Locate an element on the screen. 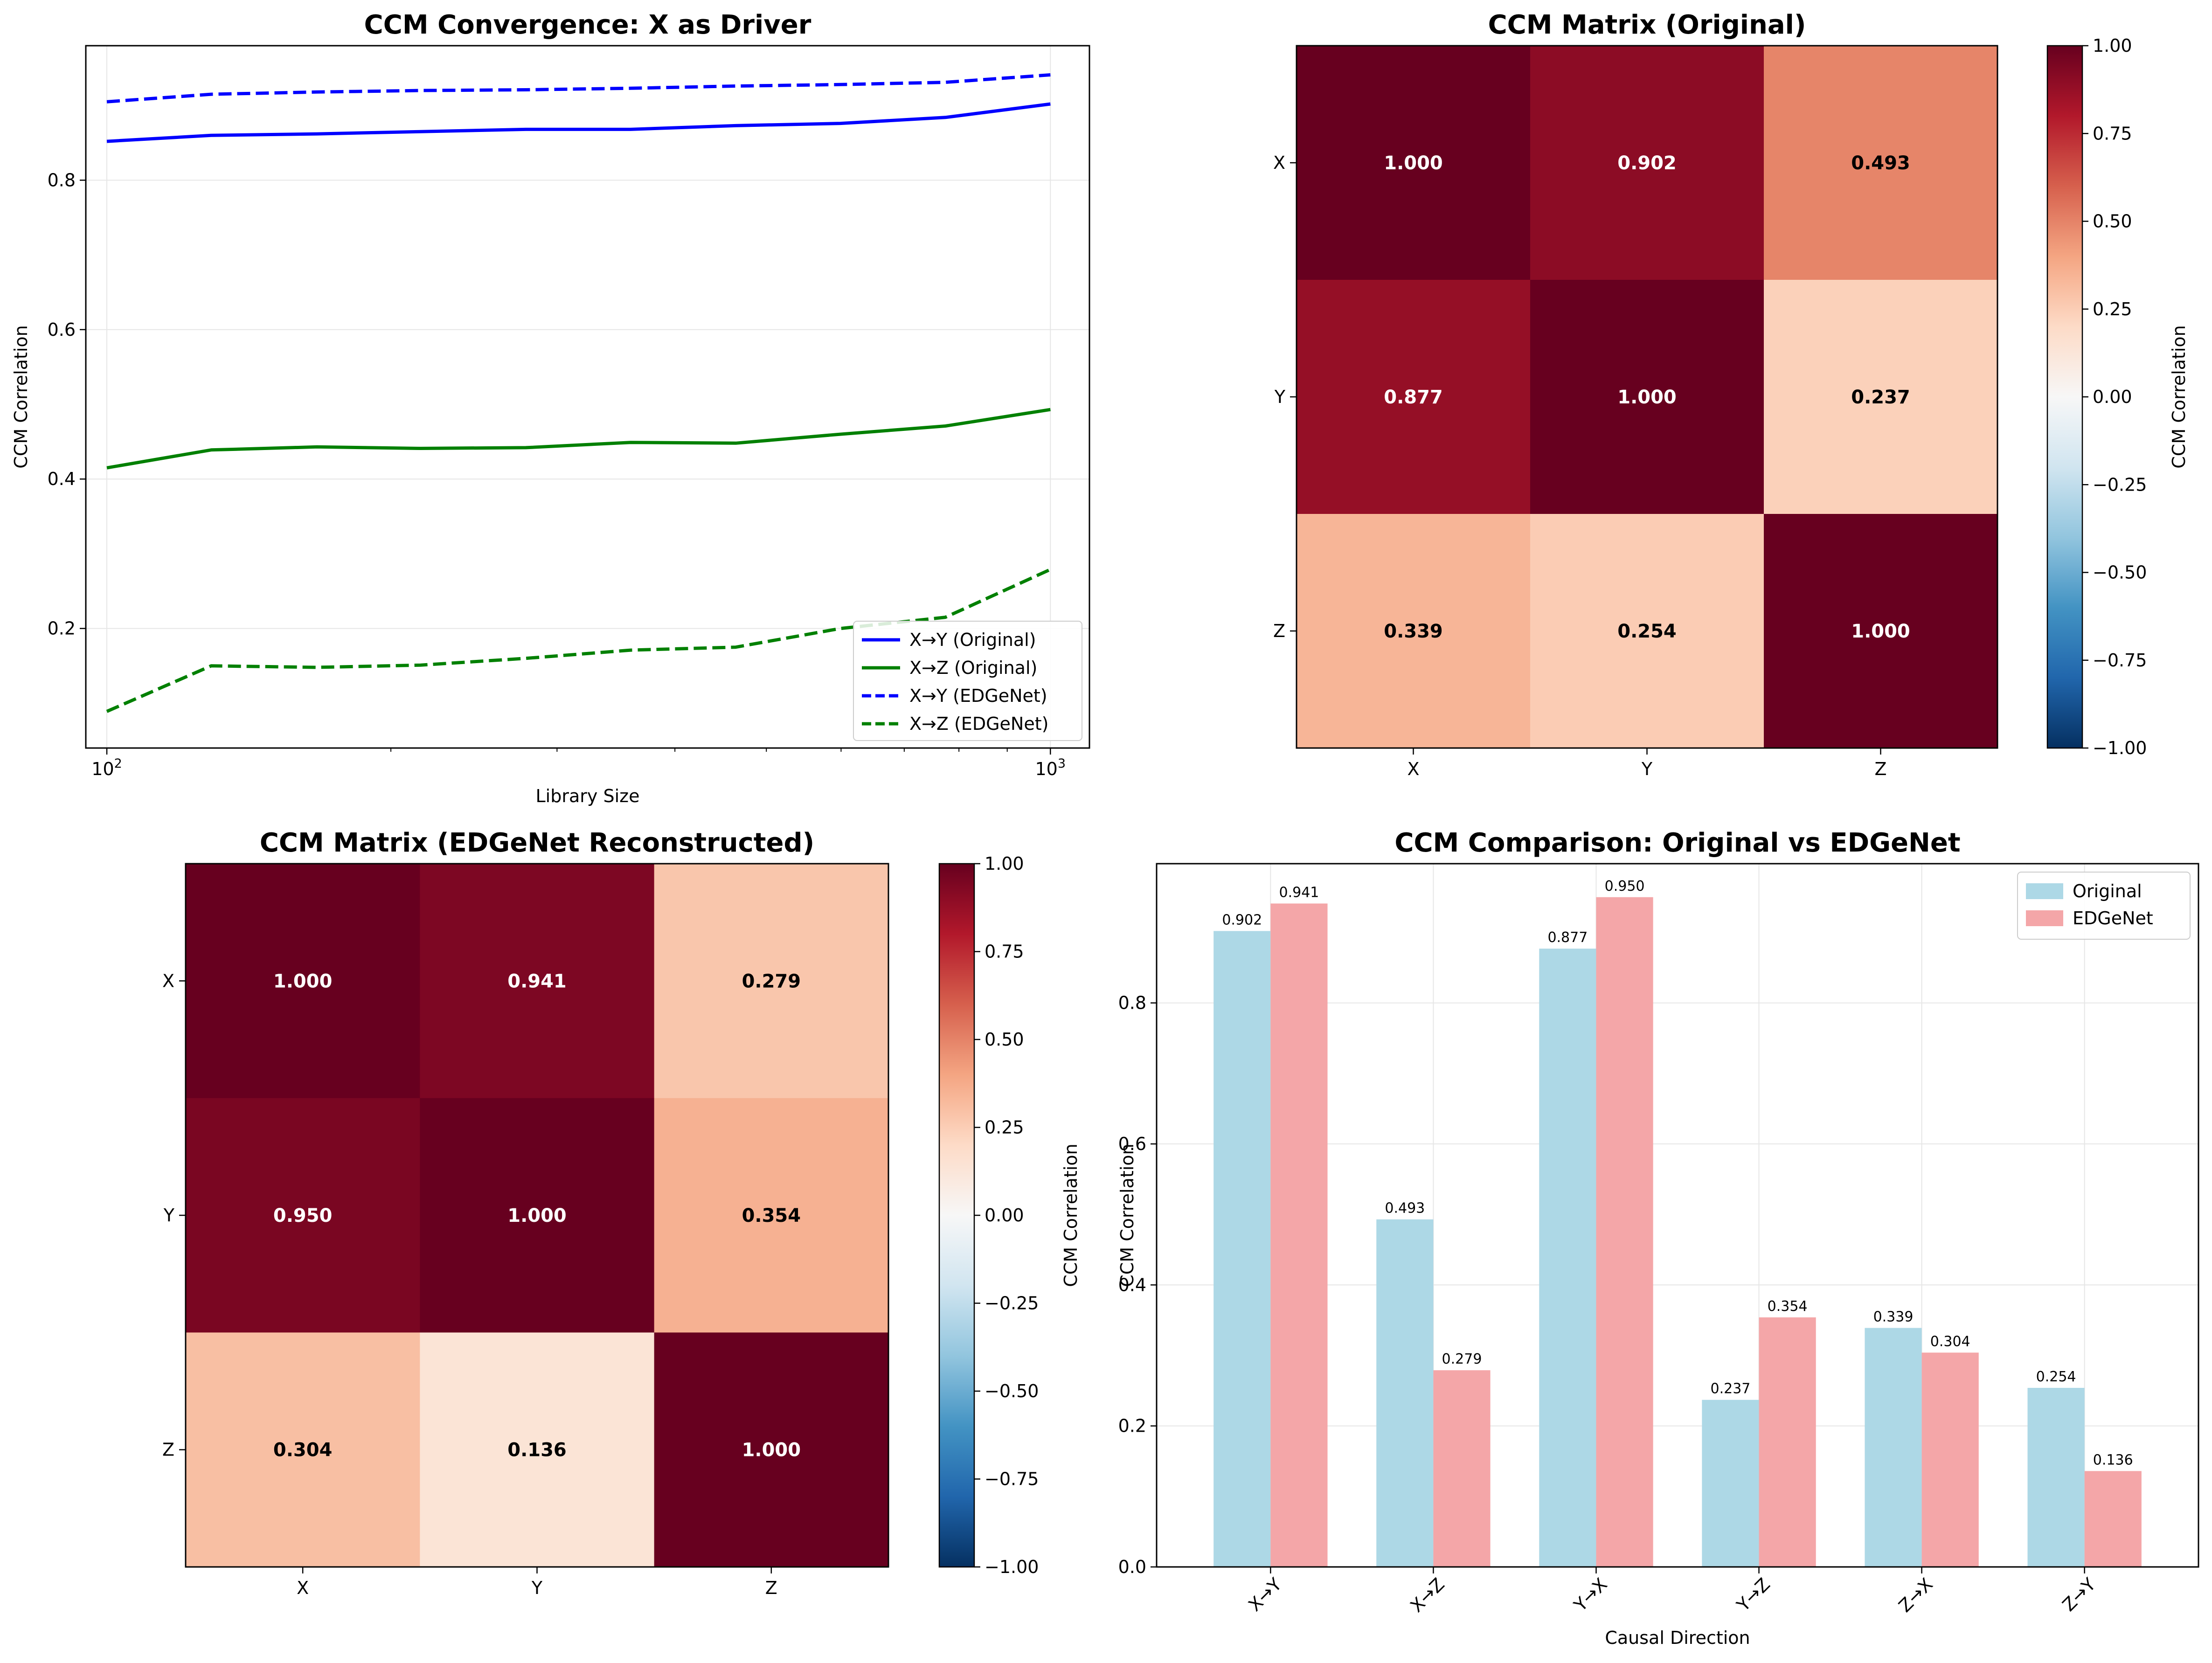 This screenshot has height=1663, width=2212. legend-label-1: X→Z (Original) is located at coordinates (973, 668).